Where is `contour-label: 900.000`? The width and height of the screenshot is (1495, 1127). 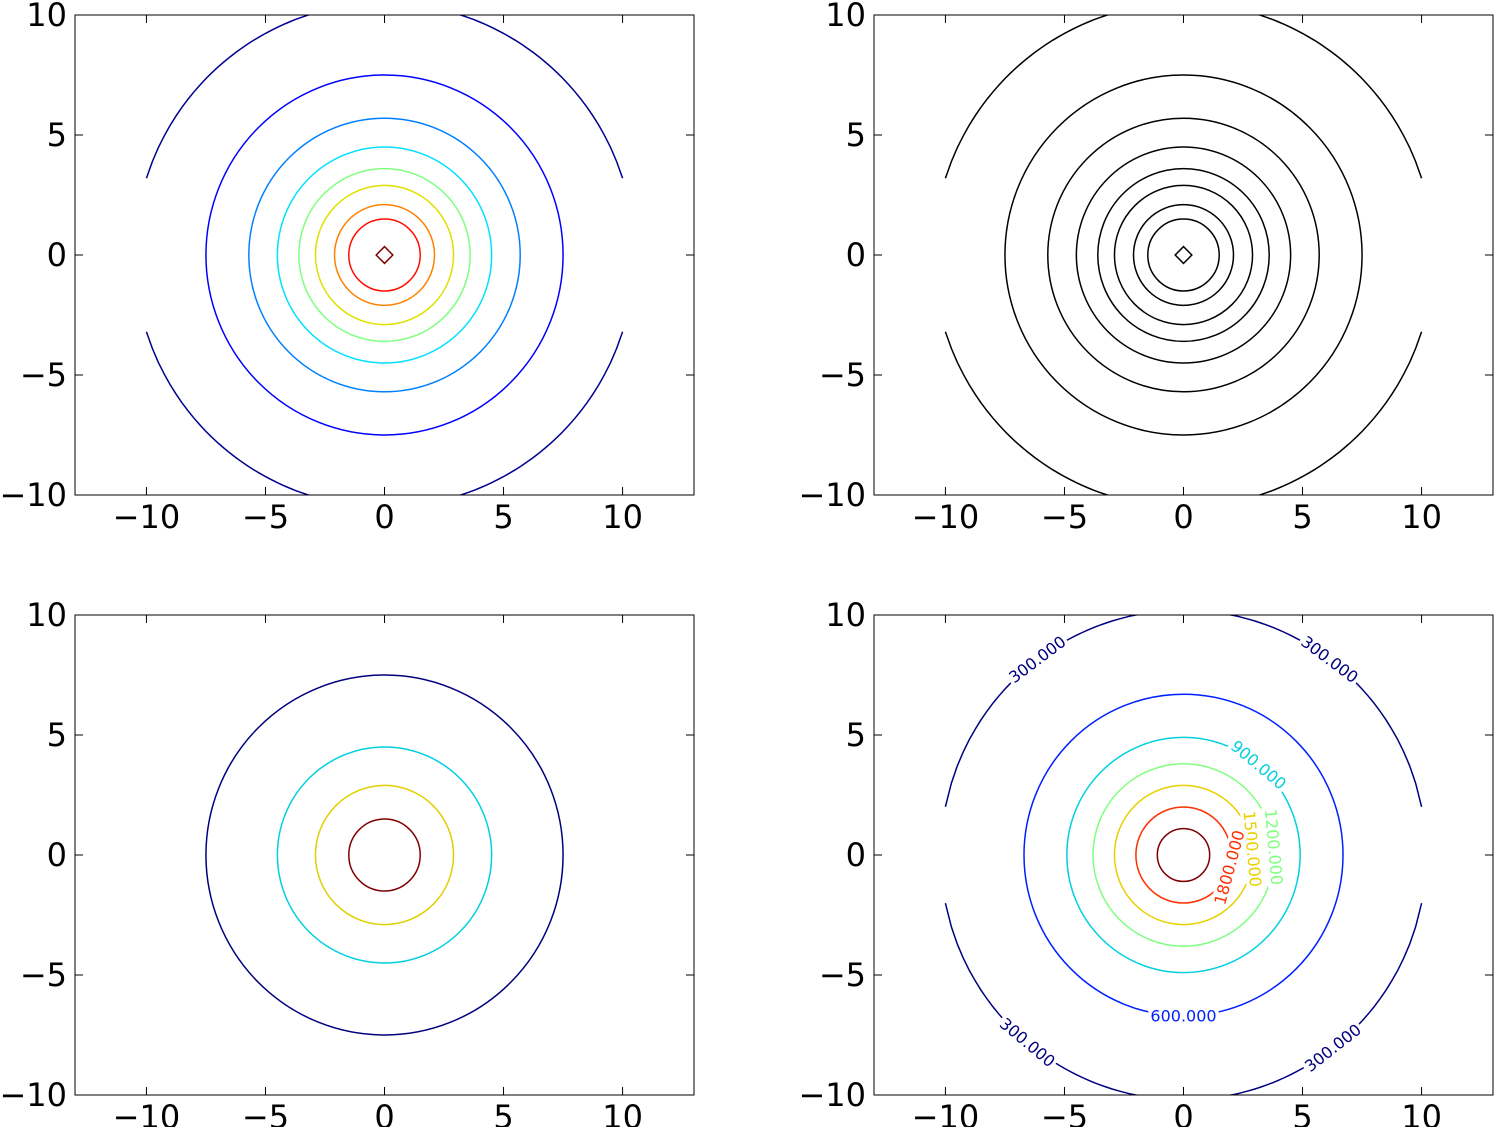 contour-label: 900.000 is located at coordinates (1258, 764).